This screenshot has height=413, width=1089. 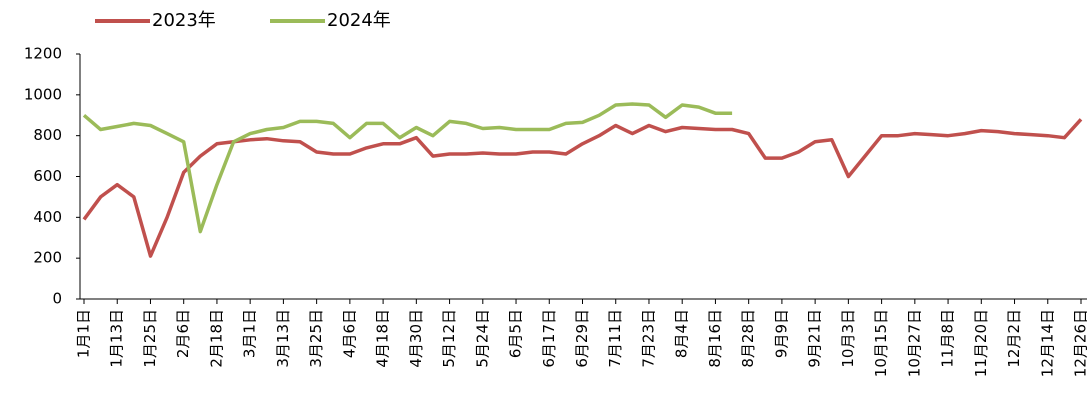 What do you see at coordinates (316, 338) in the screenshot?
I see `x-tick-label: 3月25日` at bounding box center [316, 338].